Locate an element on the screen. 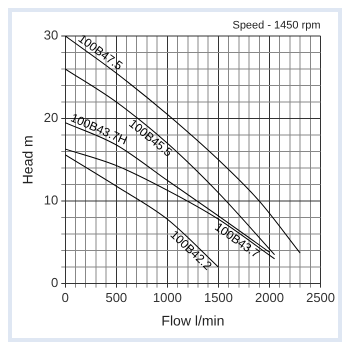 The width and height of the screenshot is (350, 350). y-tick-label: 0 is located at coordinates (54, 282).